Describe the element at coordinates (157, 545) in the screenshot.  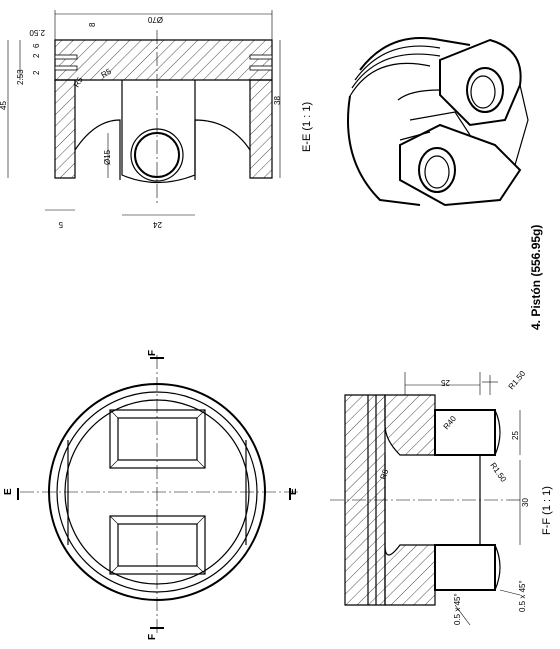
I see `top-lower-boss` at that location.